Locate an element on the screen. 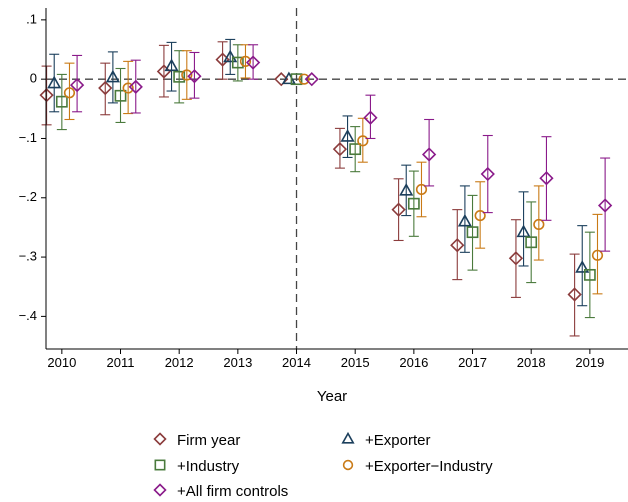 The width and height of the screenshot is (628, 502). x-tick-label: 2012 is located at coordinates (179, 362).